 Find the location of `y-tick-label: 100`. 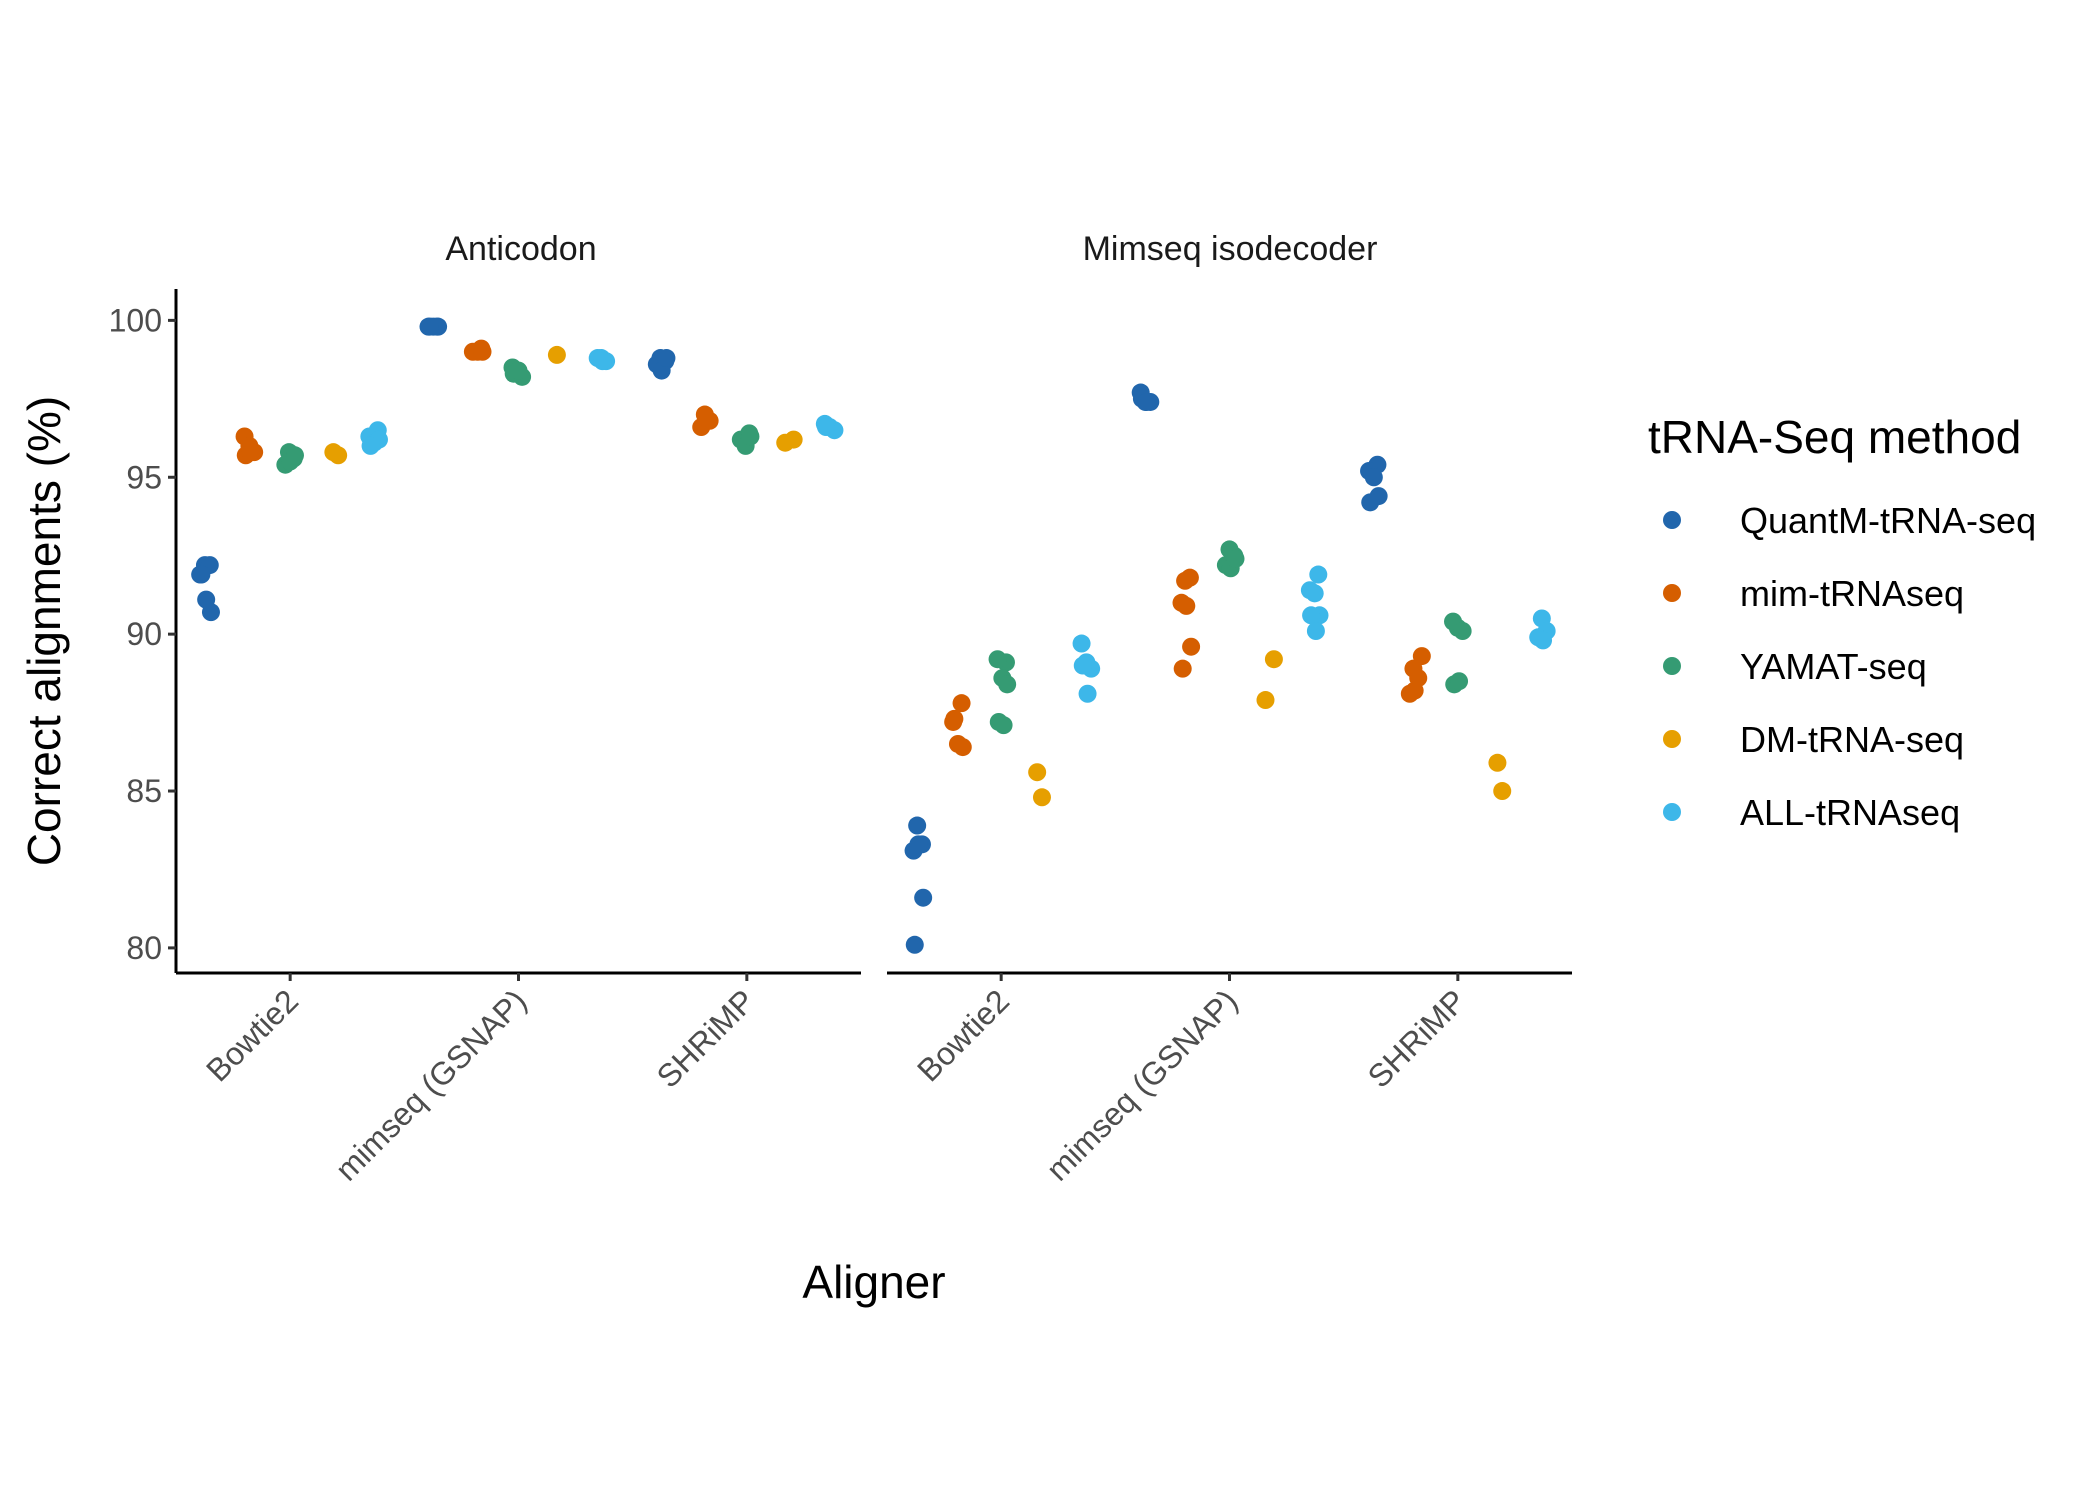

y-tick-label: 100 is located at coordinates (135, 320).